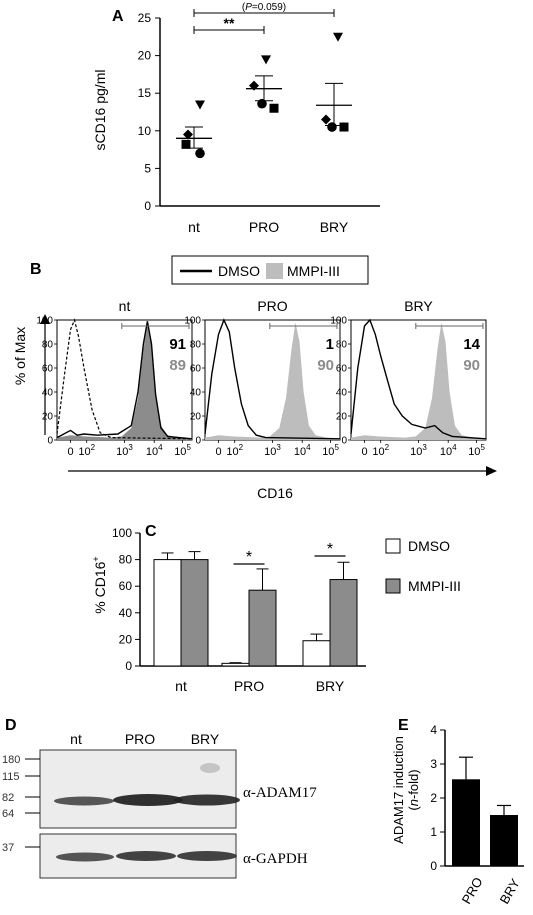 The width and height of the screenshot is (533, 915). I want to click on e-ytick-label: 2, so click(433, 798).